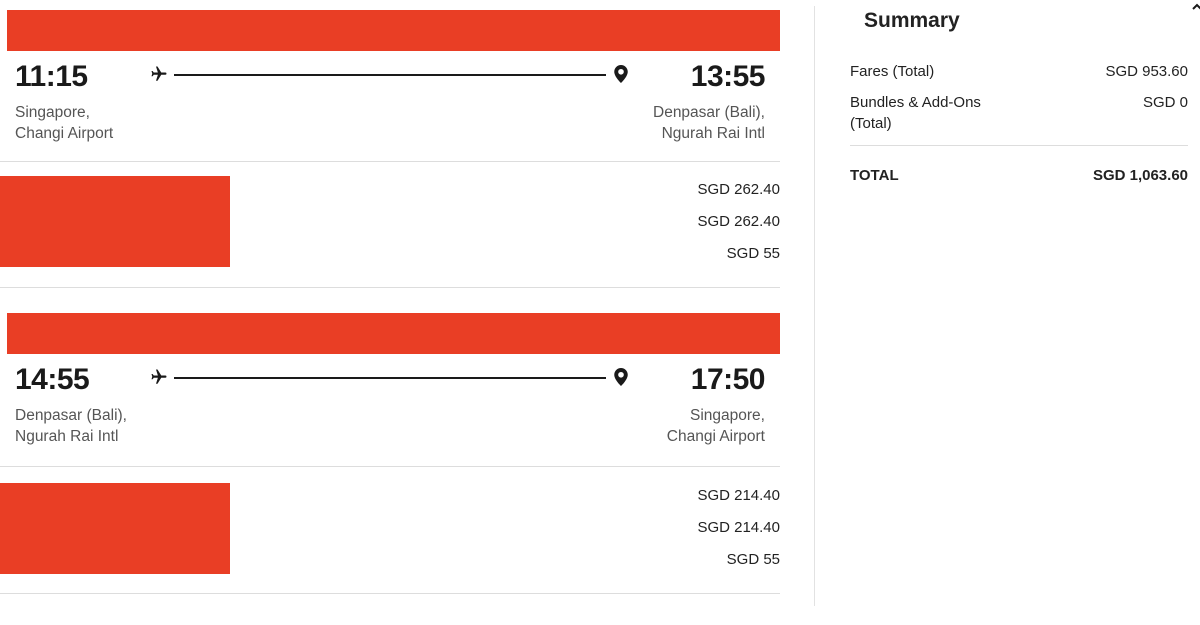  Describe the element at coordinates (738, 221) in the screenshot. I see `price-line-2: SGD 262.40` at that location.